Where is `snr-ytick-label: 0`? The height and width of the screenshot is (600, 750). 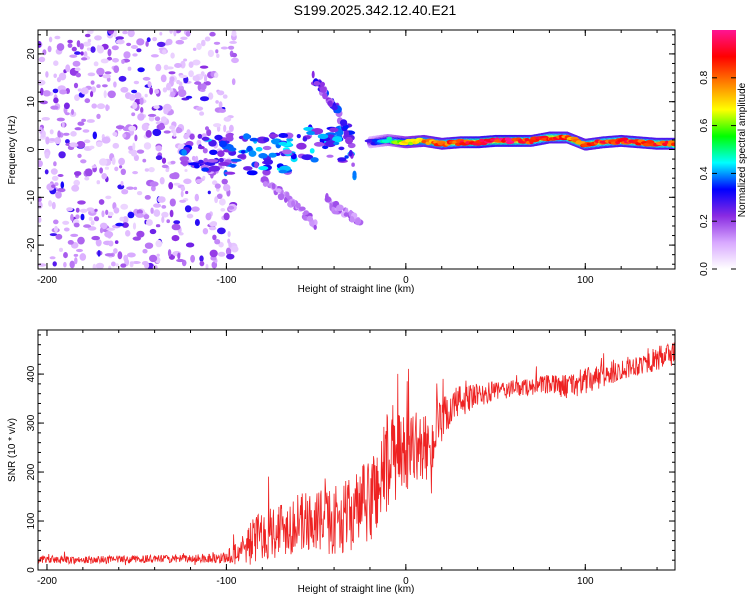
snr-ytick-label: 0 is located at coordinates (31, 570).